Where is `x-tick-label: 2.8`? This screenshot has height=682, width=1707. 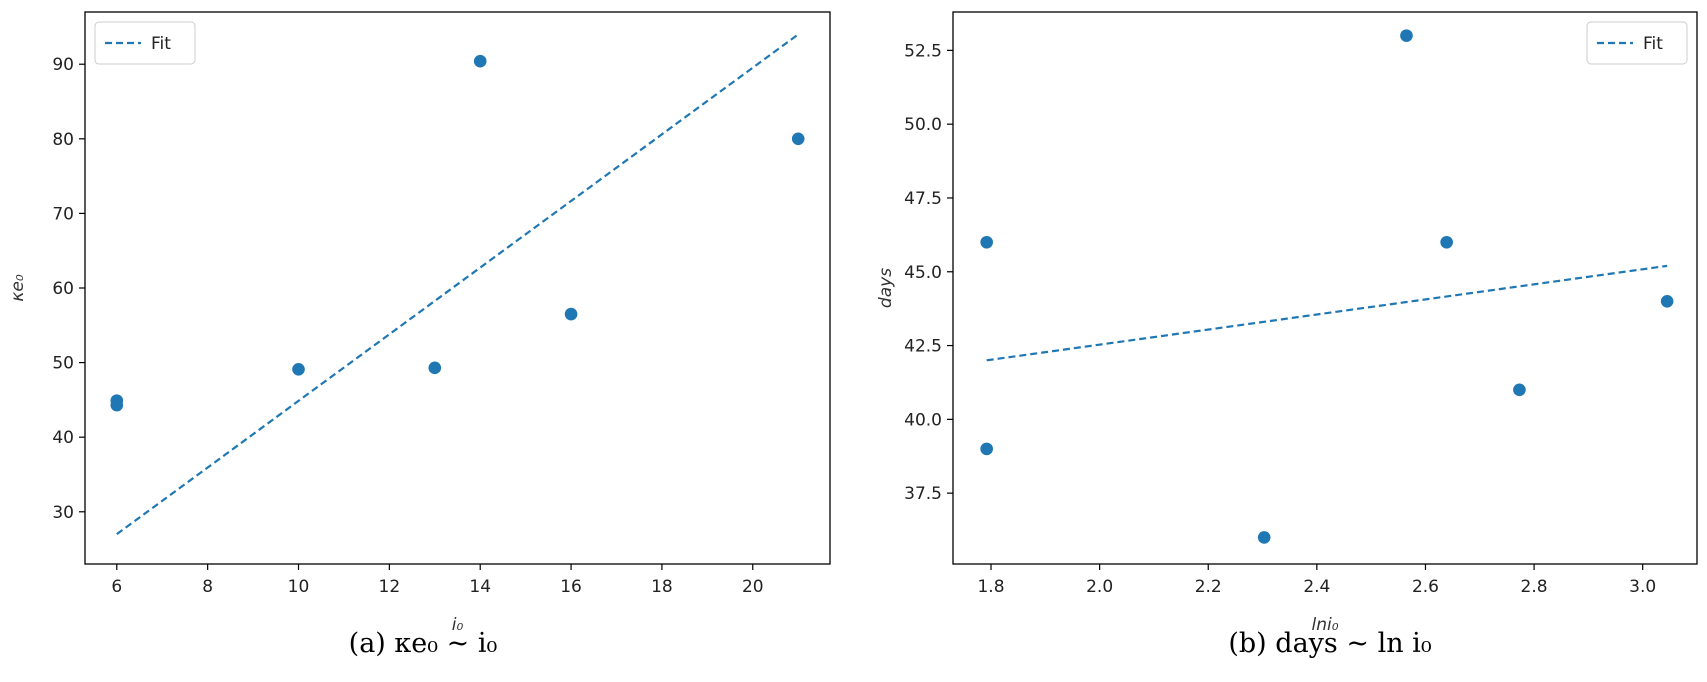 x-tick-label: 2.8 is located at coordinates (1534, 587).